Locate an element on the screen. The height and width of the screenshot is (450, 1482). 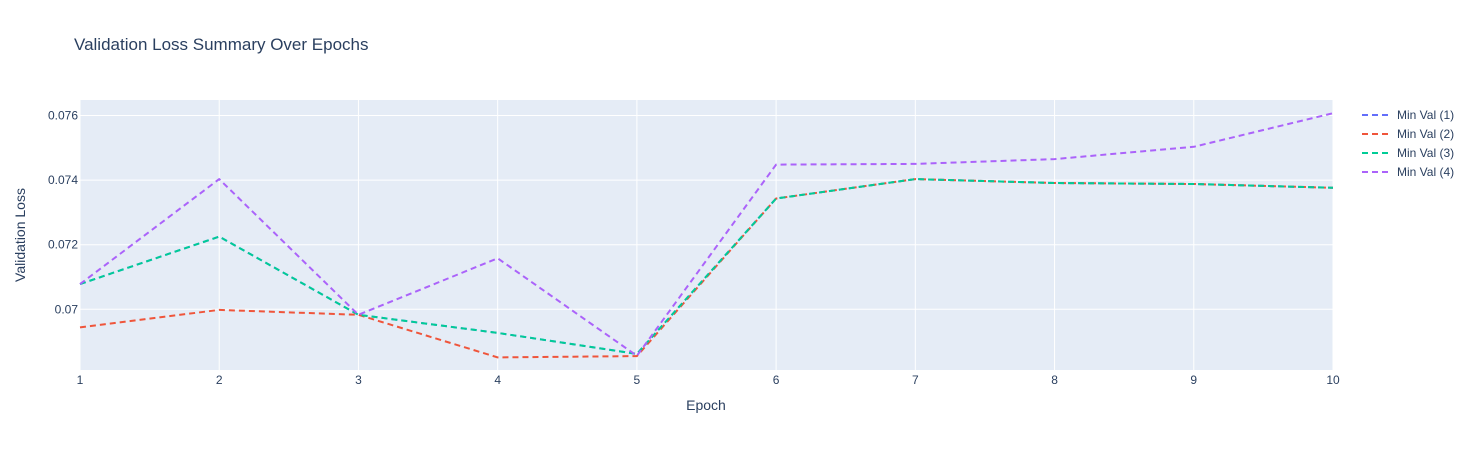
y-tick-label: 0.074 is located at coordinates (63, 180).